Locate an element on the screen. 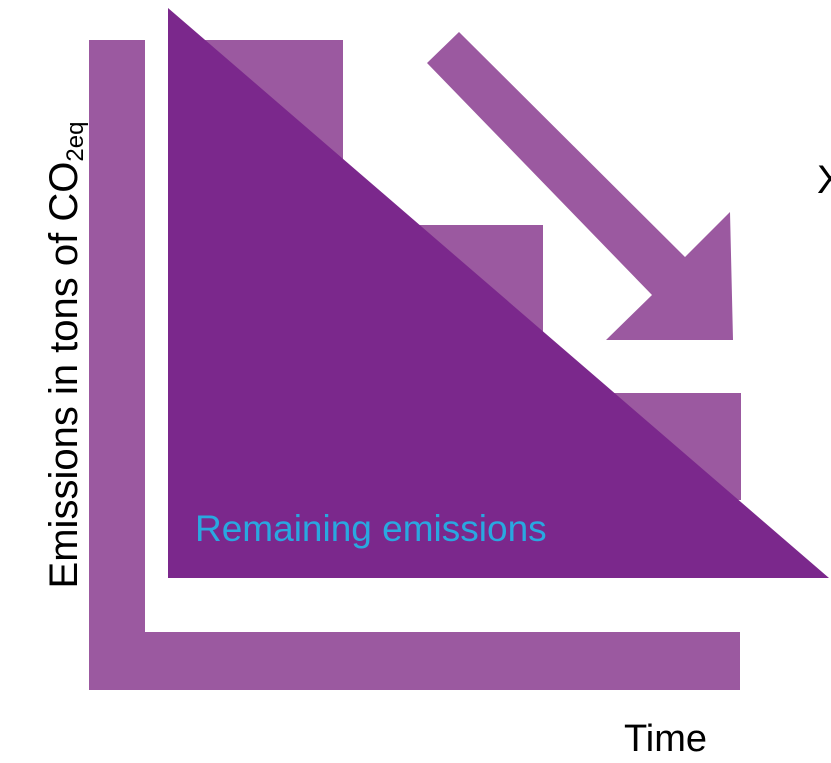 The width and height of the screenshot is (831, 763). y-axis-label: Emissions in tons of CO2eq is located at coordinates (66, 355).